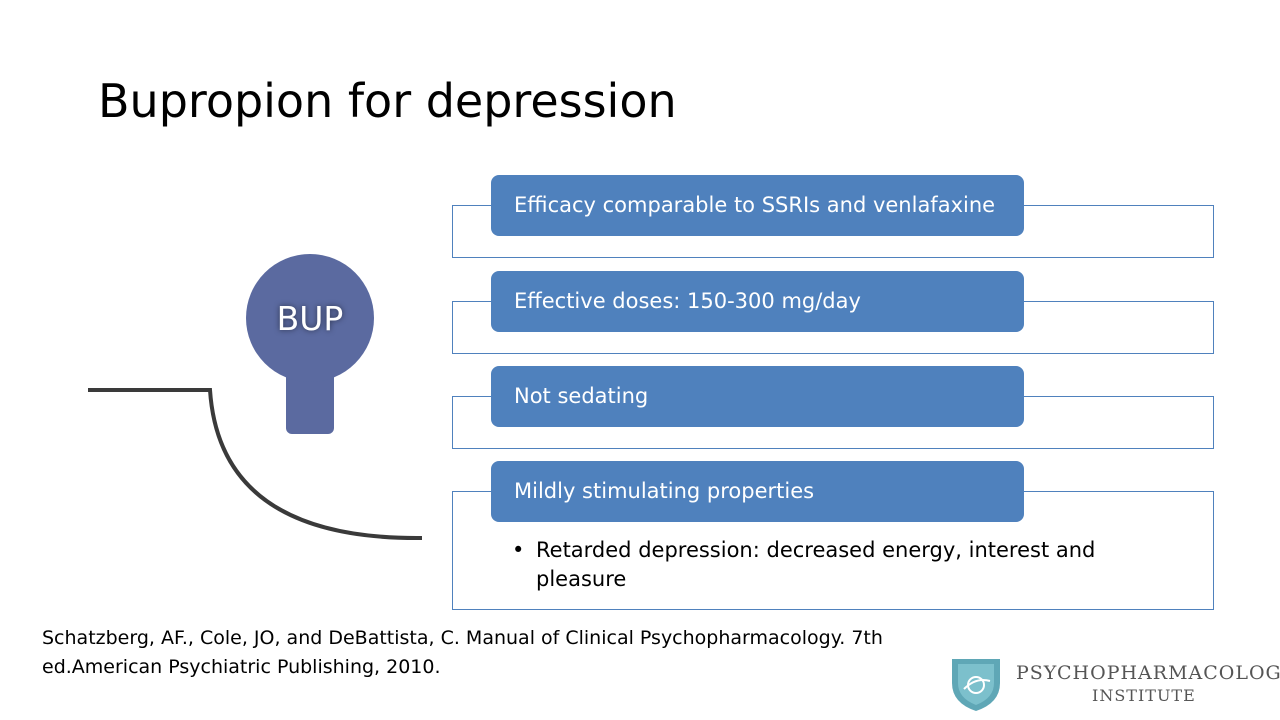  I want to click on bulb-label: BUP, so click(310, 318).